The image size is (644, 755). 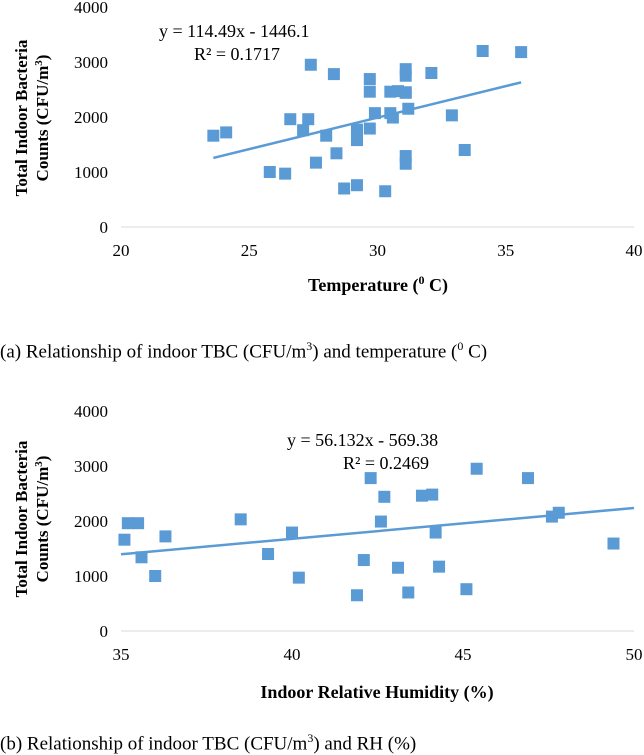 I want to click on x-axis-title: Indoor Relative Humidity (%), so click(x=376, y=692).